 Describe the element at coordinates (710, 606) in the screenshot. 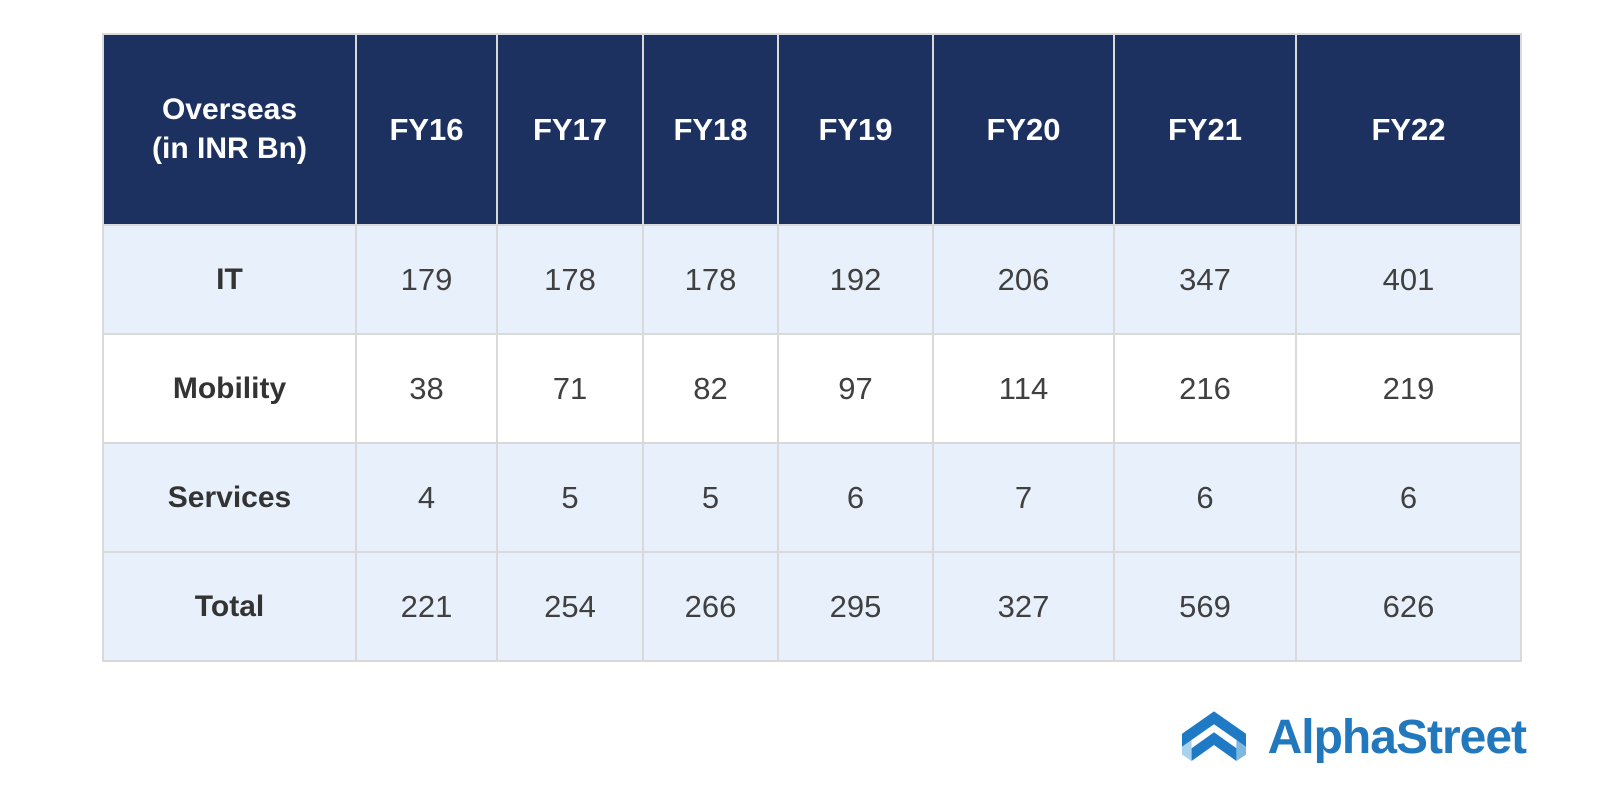

I see `table-cell: 266` at that location.